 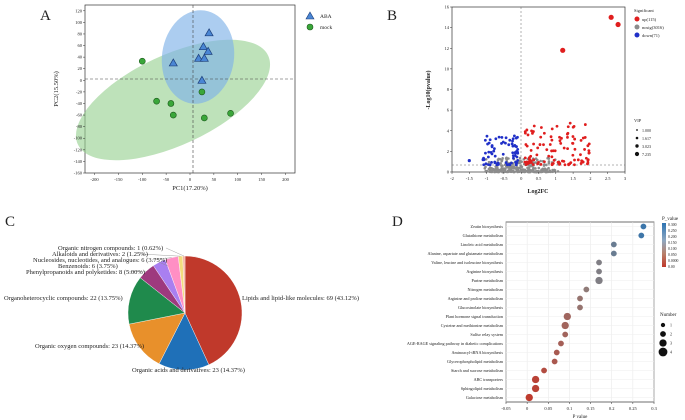 What do you see at coordinates (190, 179) in the screenshot?
I see `pca-xtick-label: 0` at bounding box center [190, 179].